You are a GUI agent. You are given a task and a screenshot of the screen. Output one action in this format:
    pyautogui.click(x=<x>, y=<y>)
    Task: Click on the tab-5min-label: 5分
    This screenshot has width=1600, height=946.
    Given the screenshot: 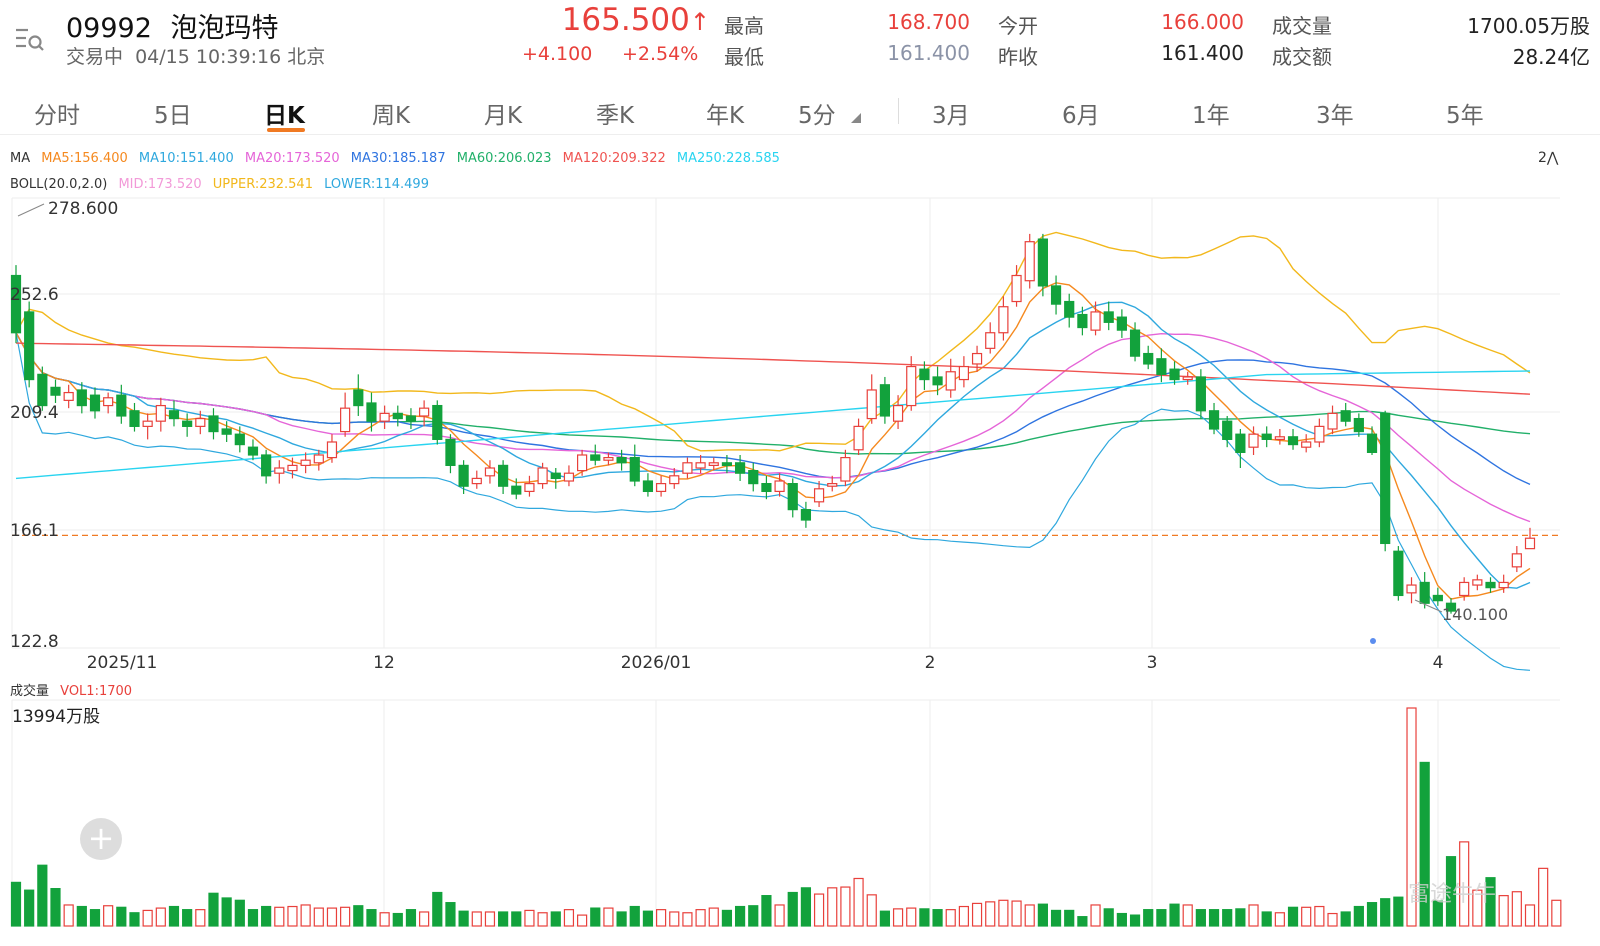 What is the action you would take?
    pyautogui.click(x=817, y=116)
    